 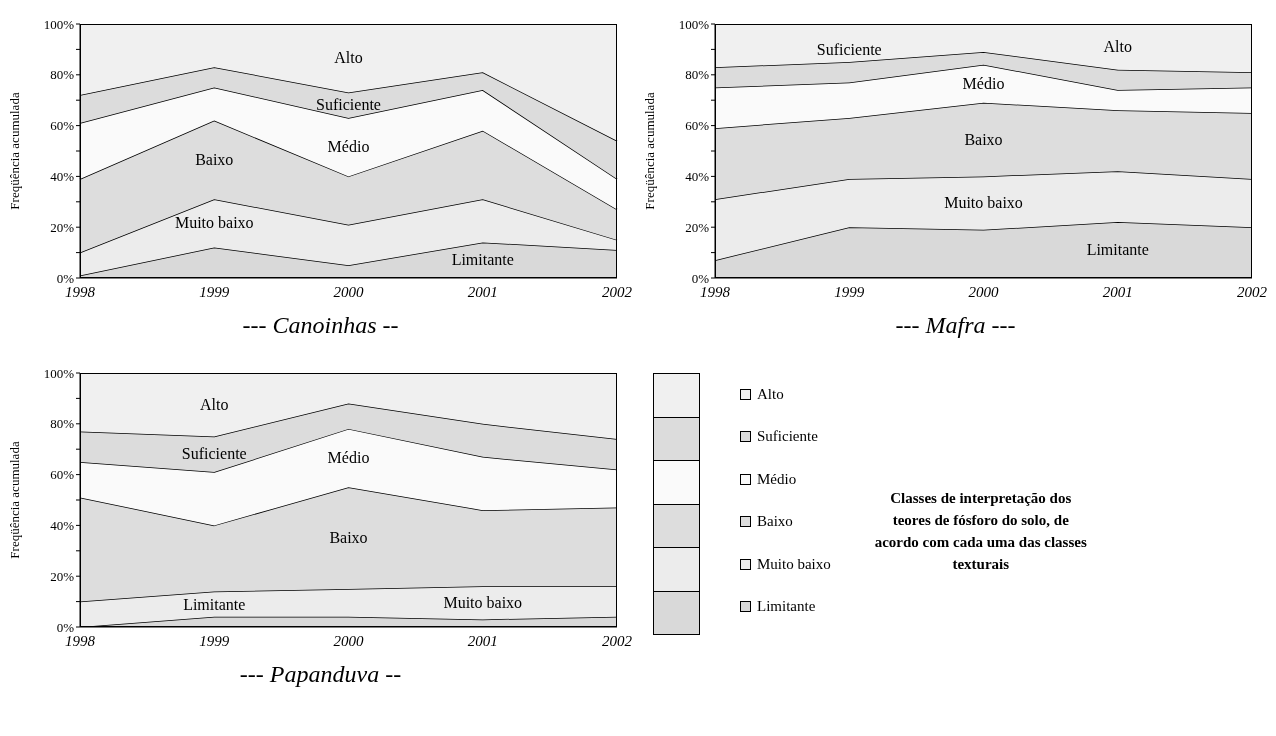 I want to click on legend-label: Baixo, so click(x=775, y=522).